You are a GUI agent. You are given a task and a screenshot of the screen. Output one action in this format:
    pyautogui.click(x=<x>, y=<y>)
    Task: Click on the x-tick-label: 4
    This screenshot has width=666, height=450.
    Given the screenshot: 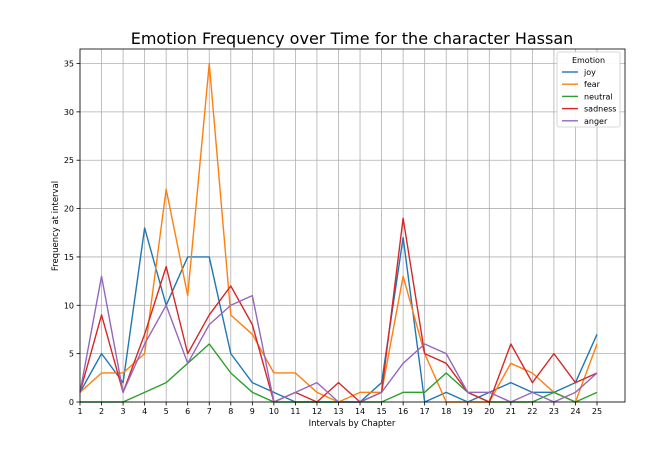 What is the action you would take?
    pyautogui.click(x=144, y=411)
    